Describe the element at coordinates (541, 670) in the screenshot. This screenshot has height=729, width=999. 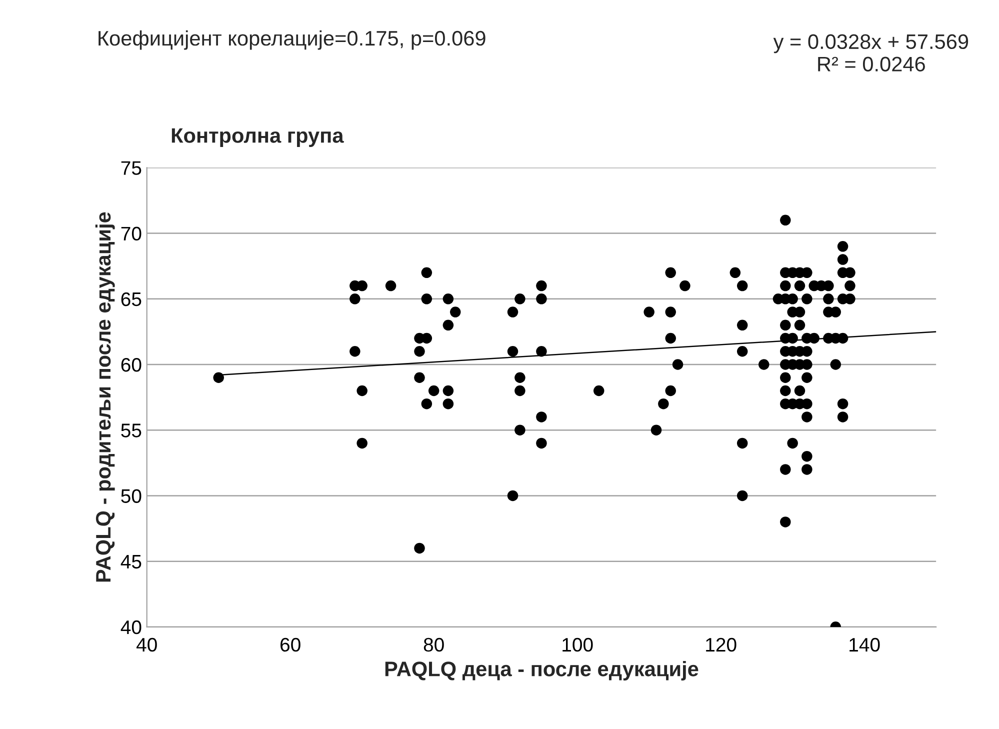
I see `x-axis-title: PAQLQ деца - после едукације` at that location.